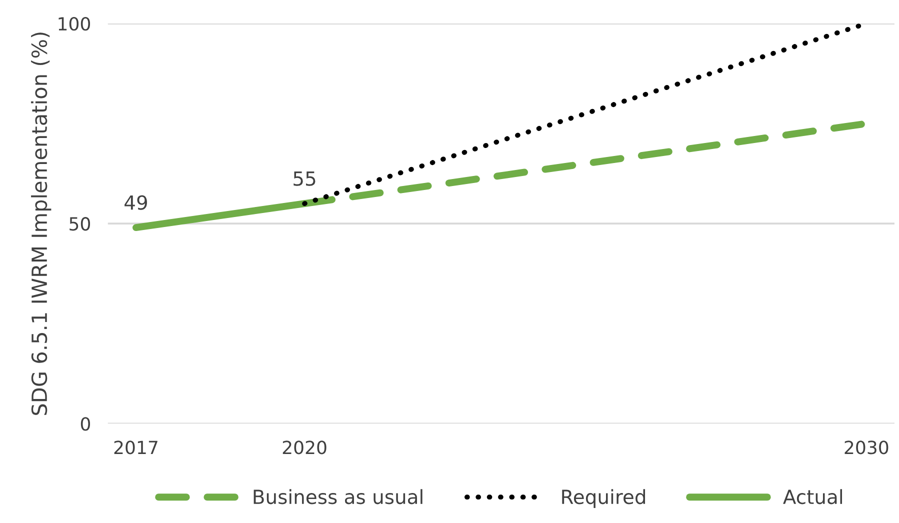  Describe the element at coordinates (41, 223) in the screenshot. I see `y-axis-title: SDG 6.5.1 IWRM Implementation (%)` at that location.